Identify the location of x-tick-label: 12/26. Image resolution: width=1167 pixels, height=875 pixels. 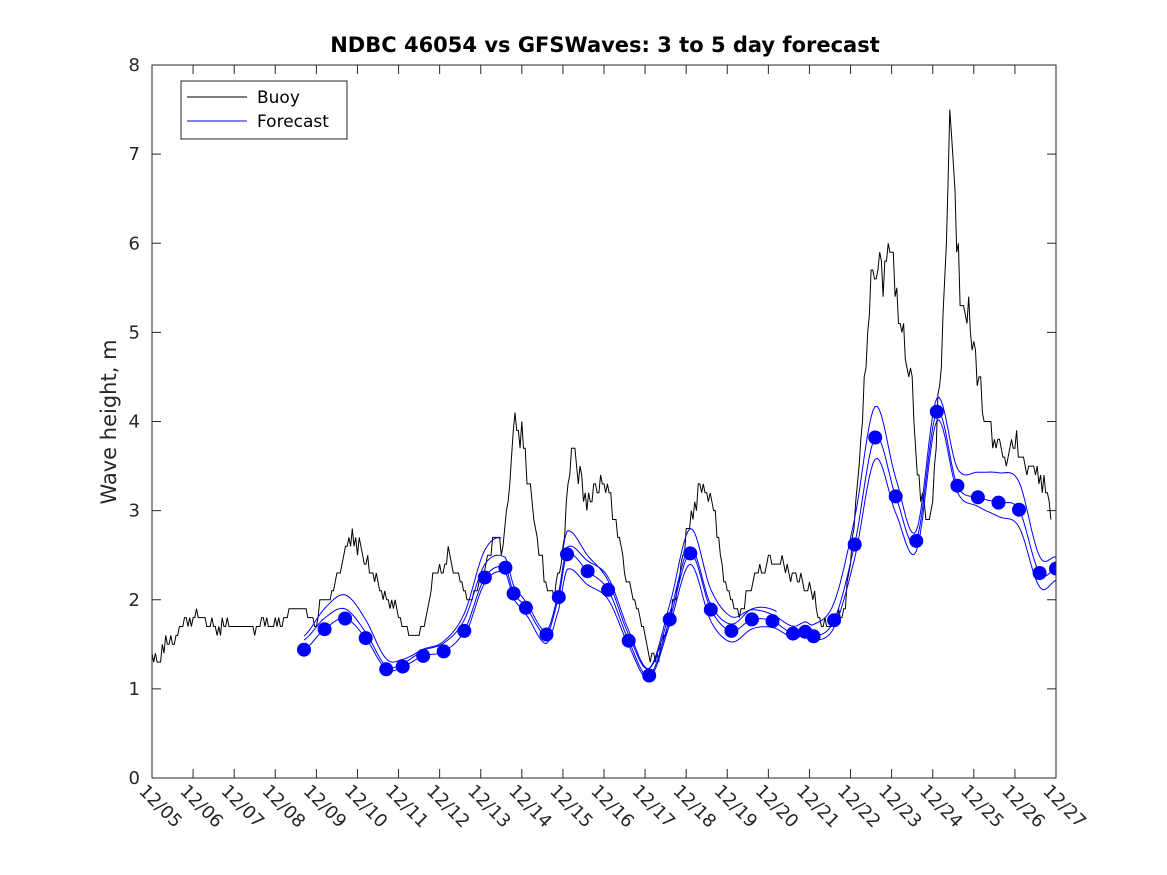
(1023, 807).